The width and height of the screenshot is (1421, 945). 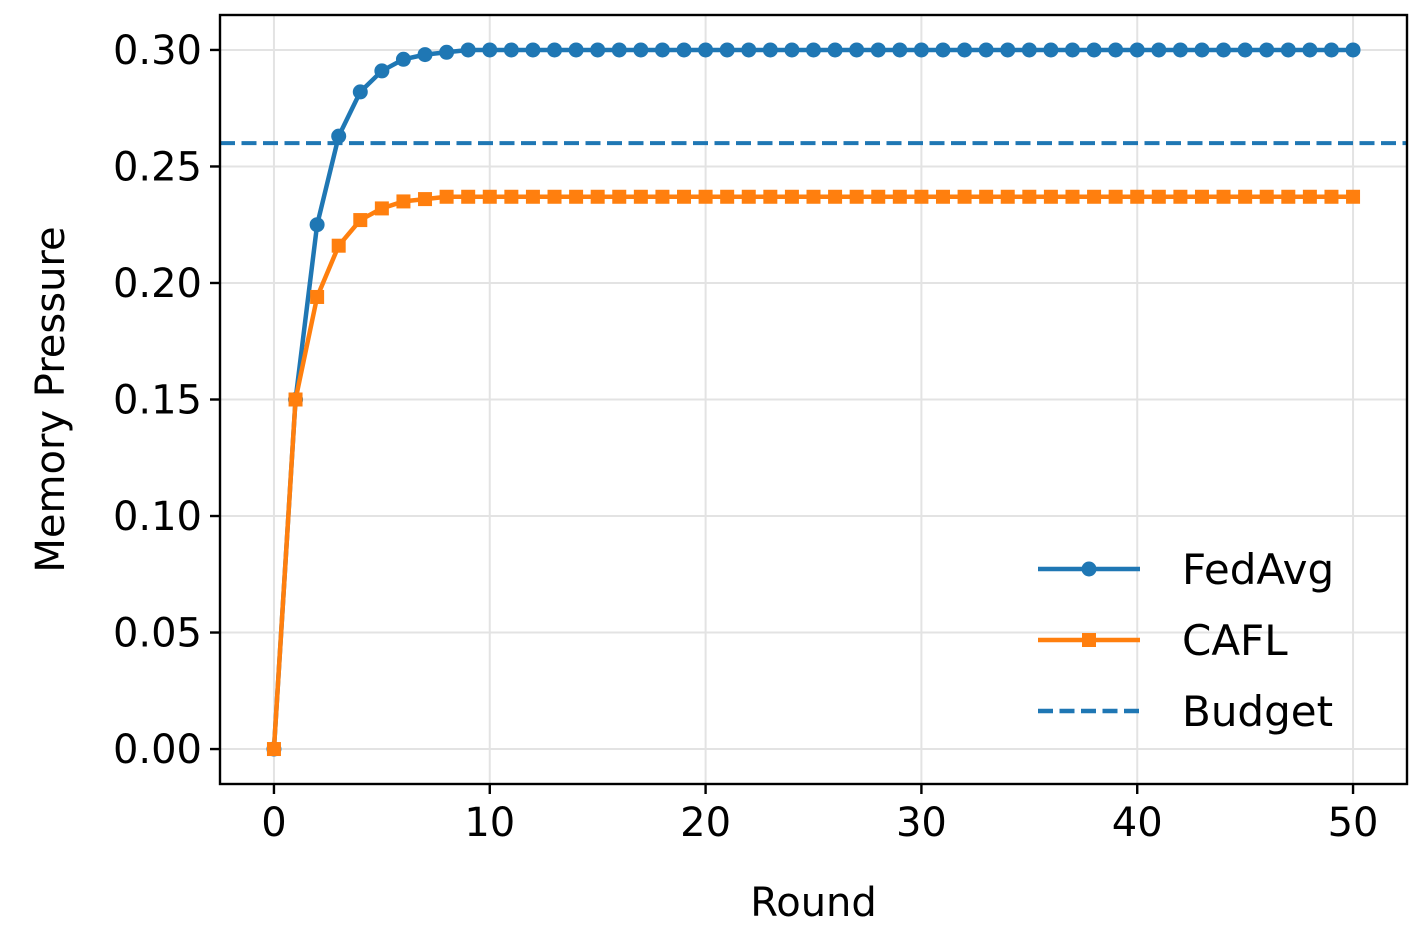 I want to click on x-tick-label: 10, so click(x=489, y=823).